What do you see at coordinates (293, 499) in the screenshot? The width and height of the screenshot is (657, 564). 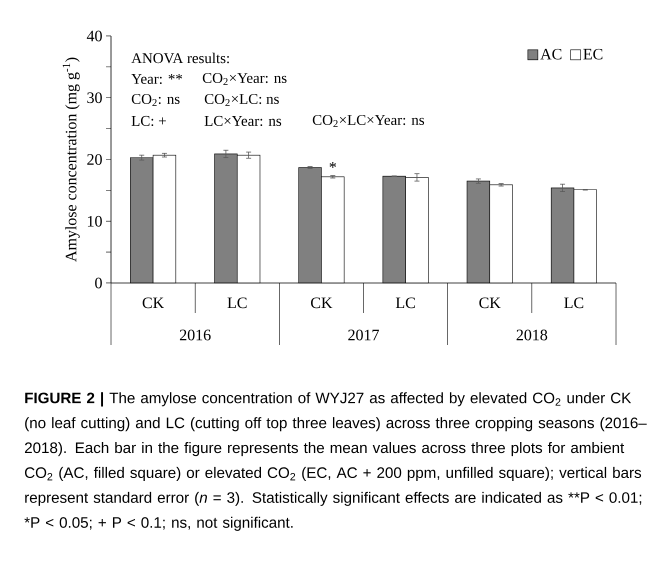 I see `text: represent standard error (n = 3). Statistically significant effects are indicated as` at bounding box center [293, 499].